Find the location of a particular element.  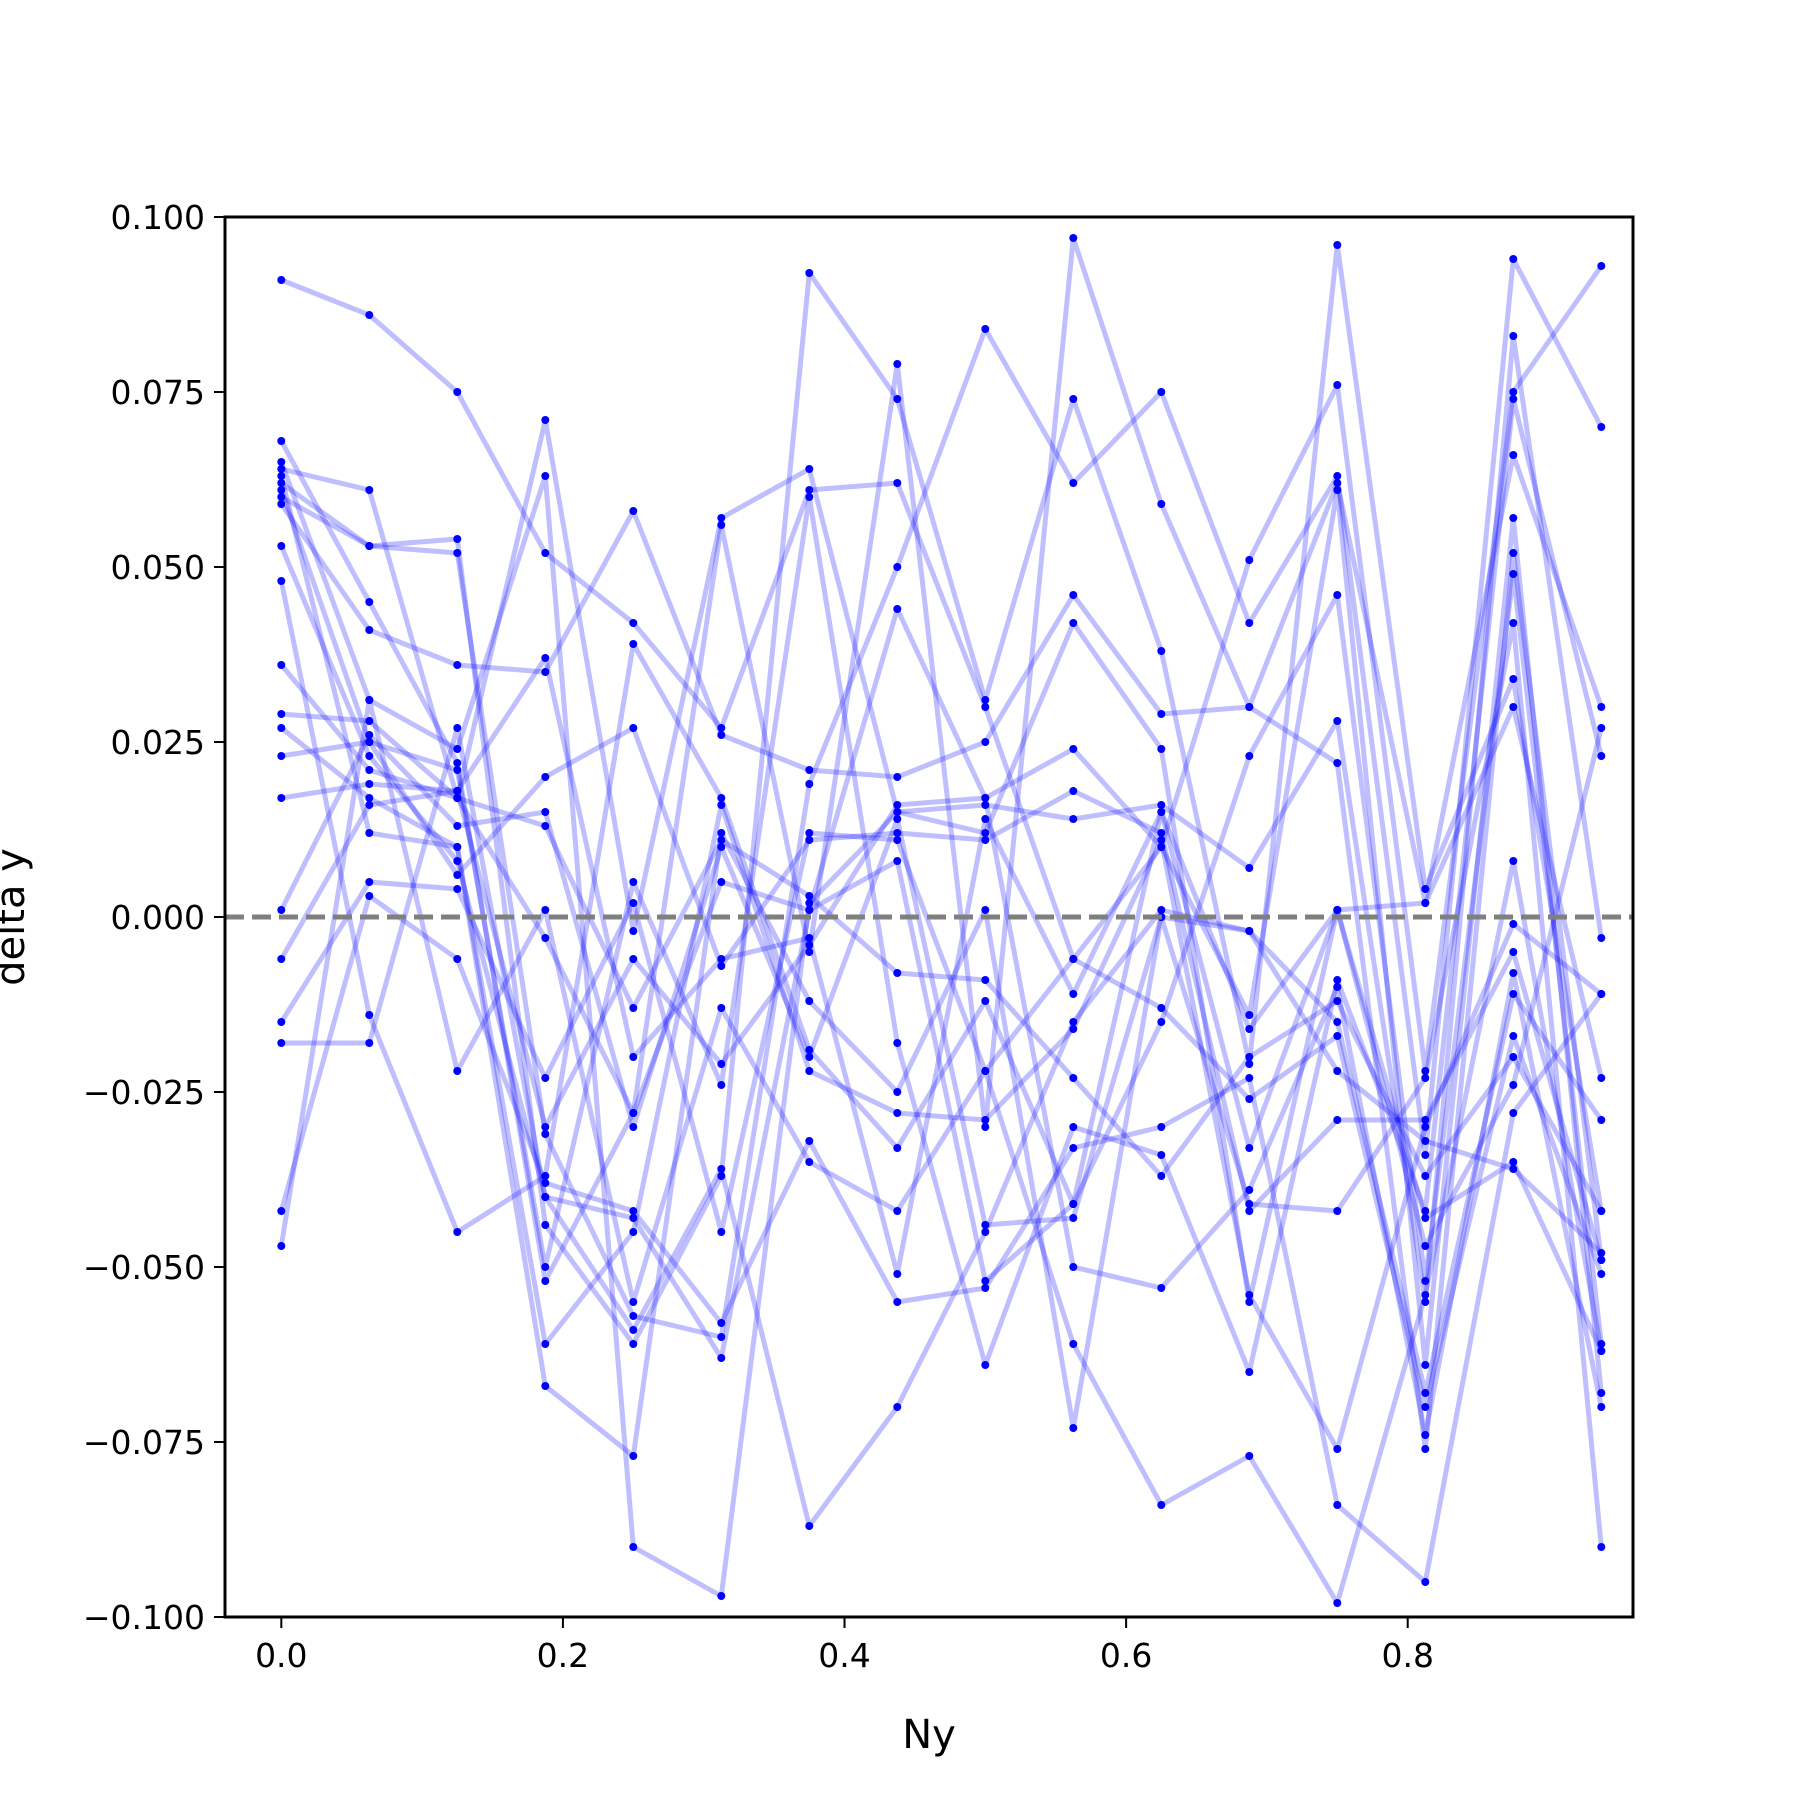

x-tick-label: 0.8 is located at coordinates (1407, 1655).